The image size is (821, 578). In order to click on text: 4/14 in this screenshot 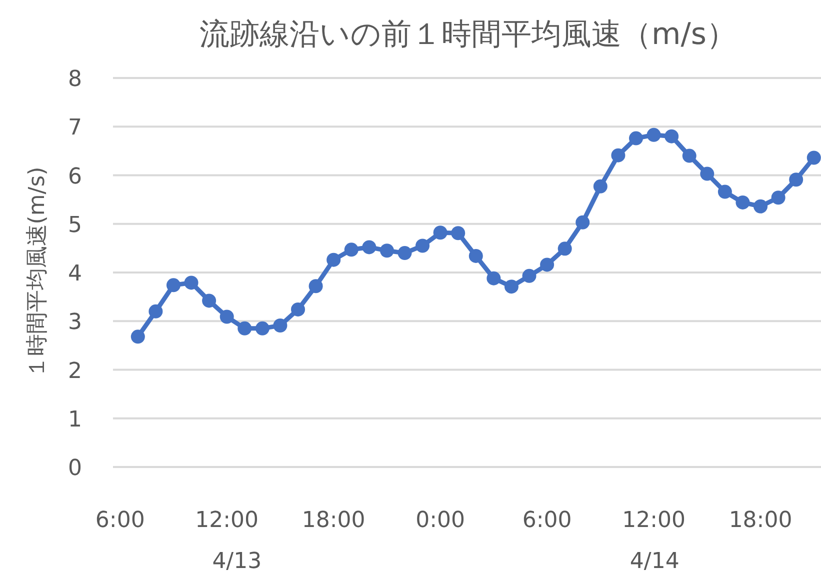, I will do `click(655, 561)`.